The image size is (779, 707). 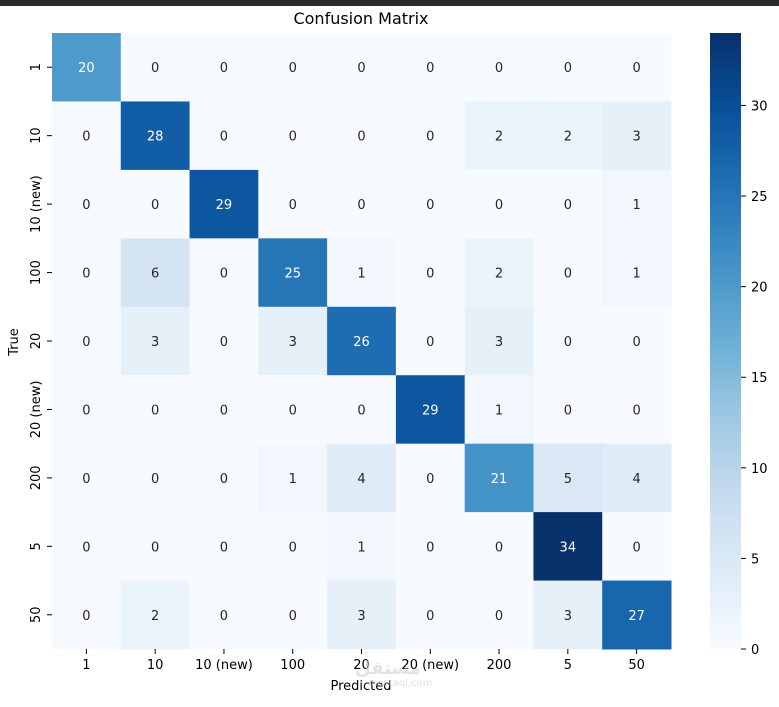 I want to click on colorbar-tick-label: 30, so click(x=759, y=106).